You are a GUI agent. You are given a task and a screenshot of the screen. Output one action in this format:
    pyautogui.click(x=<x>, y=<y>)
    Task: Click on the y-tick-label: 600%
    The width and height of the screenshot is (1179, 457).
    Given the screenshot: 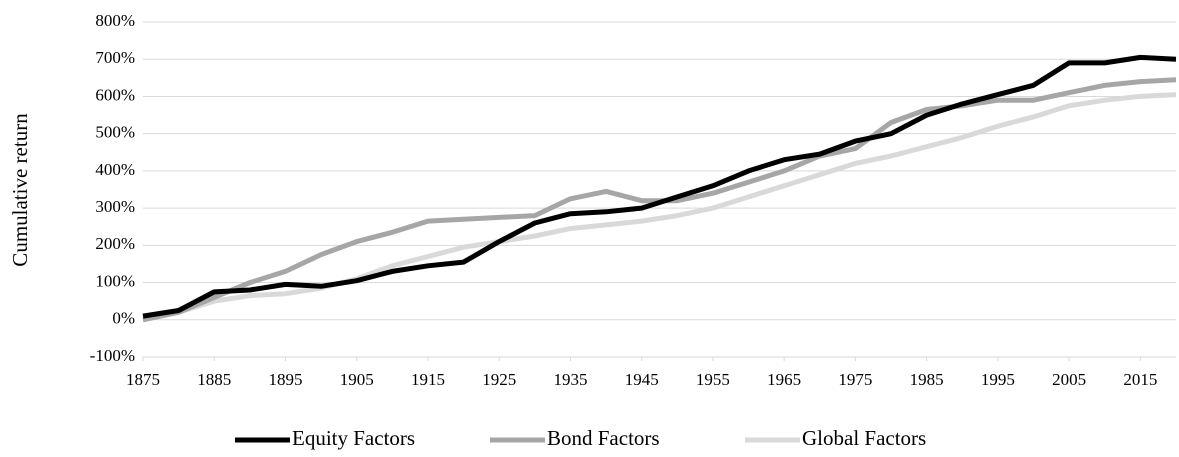 What is the action you would take?
    pyautogui.click(x=115, y=94)
    